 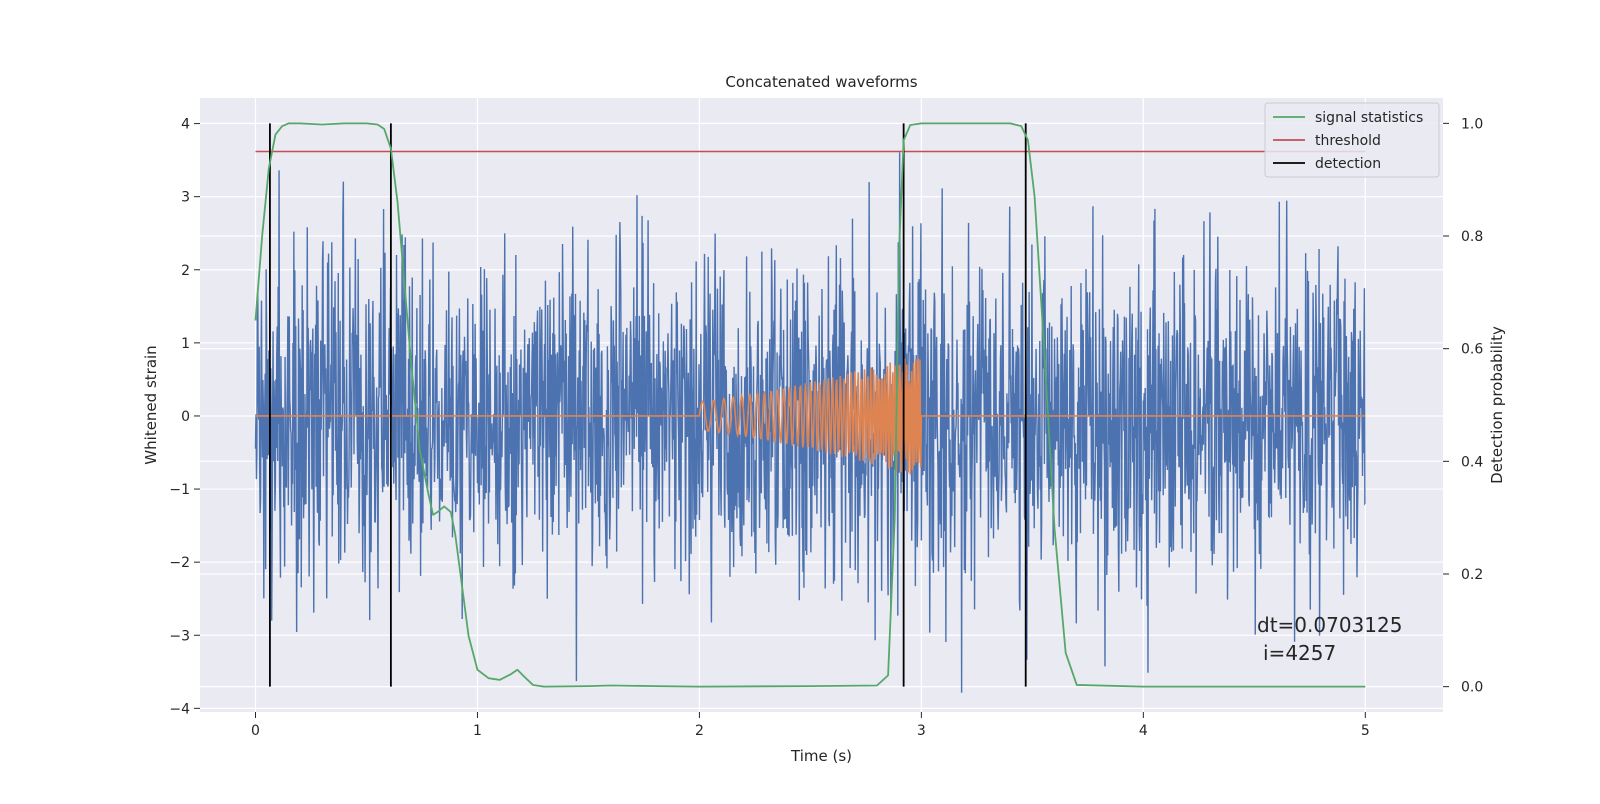 What do you see at coordinates (1348, 164) in the screenshot?
I see `legend-label-detection: detection` at bounding box center [1348, 164].